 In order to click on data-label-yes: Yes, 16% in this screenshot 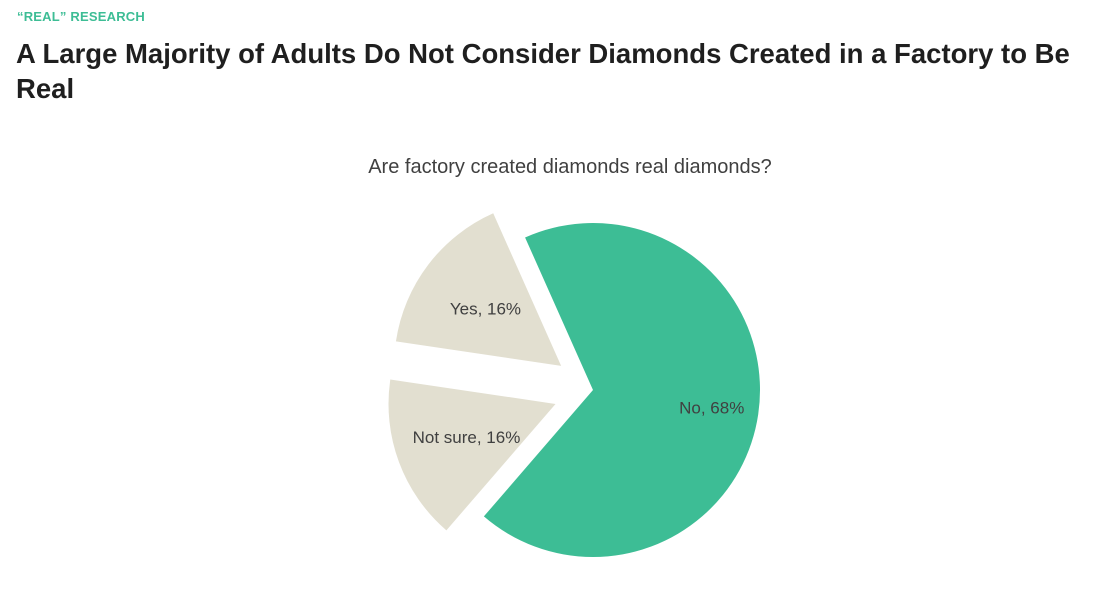, I will do `click(485, 308)`.